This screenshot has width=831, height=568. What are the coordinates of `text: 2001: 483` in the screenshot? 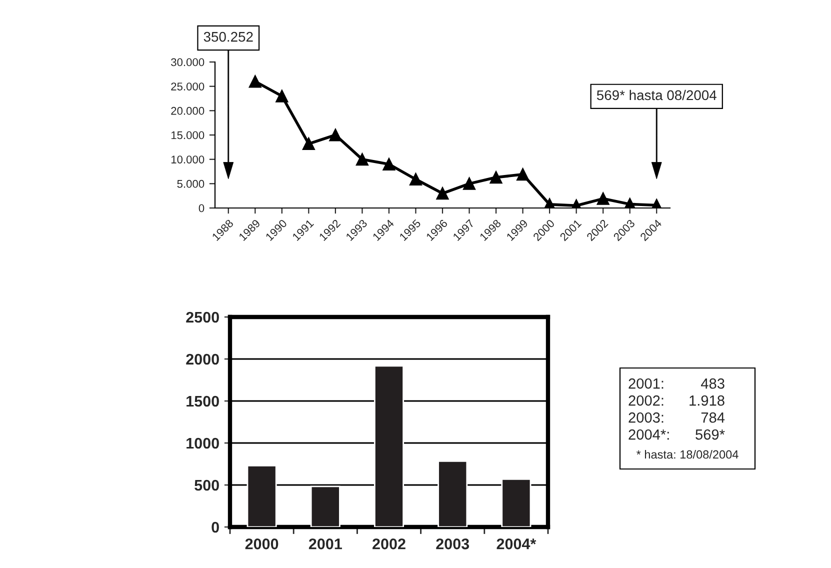 It's located at (676, 383).